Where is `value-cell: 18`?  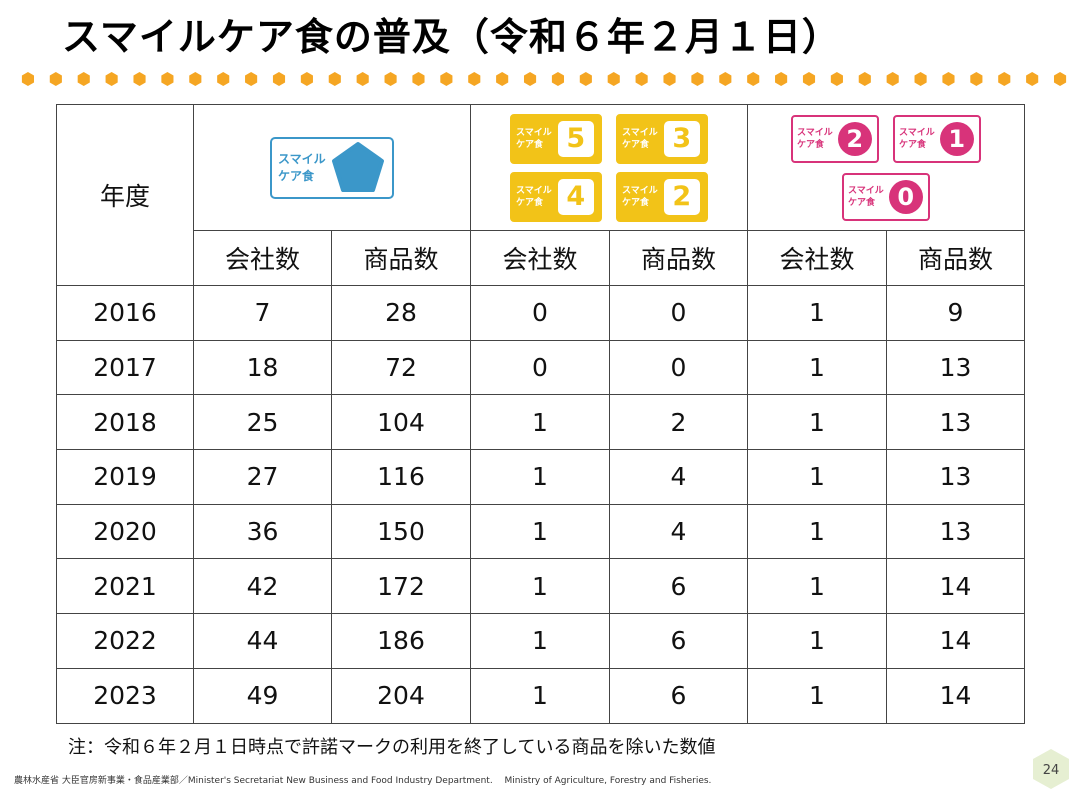
value-cell: 18 is located at coordinates (262, 367).